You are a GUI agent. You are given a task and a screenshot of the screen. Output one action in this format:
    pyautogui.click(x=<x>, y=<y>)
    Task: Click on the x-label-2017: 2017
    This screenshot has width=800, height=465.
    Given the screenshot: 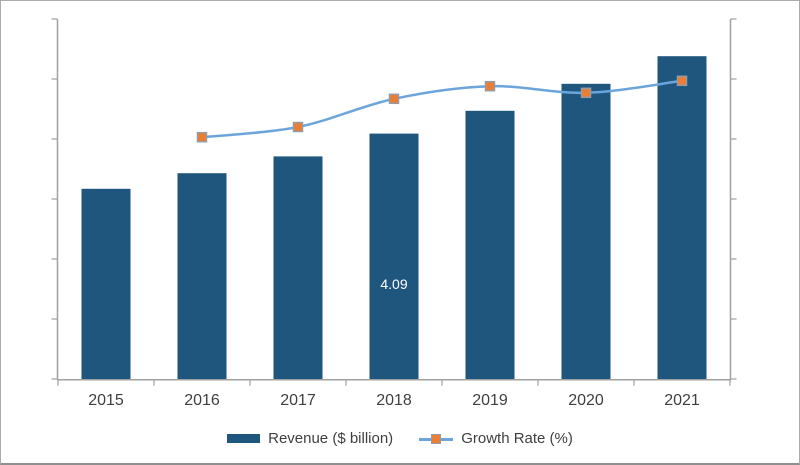 What is the action you would take?
    pyautogui.click(x=298, y=400)
    